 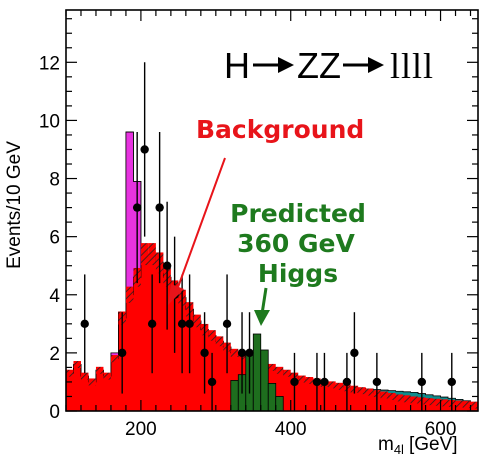 What do you see at coordinates (280, 129) in the screenshot?
I see `background-annotation: Background` at bounding box center [280, 129].